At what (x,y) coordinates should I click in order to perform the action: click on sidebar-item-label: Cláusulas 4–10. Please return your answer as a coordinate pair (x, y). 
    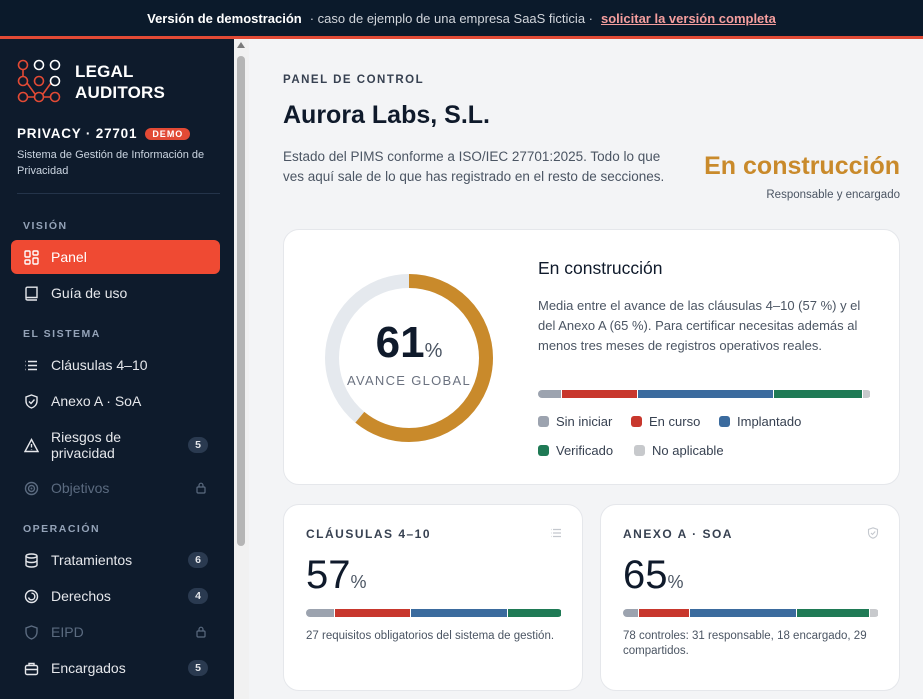
    Looking at the image, I should click on (99, 365).